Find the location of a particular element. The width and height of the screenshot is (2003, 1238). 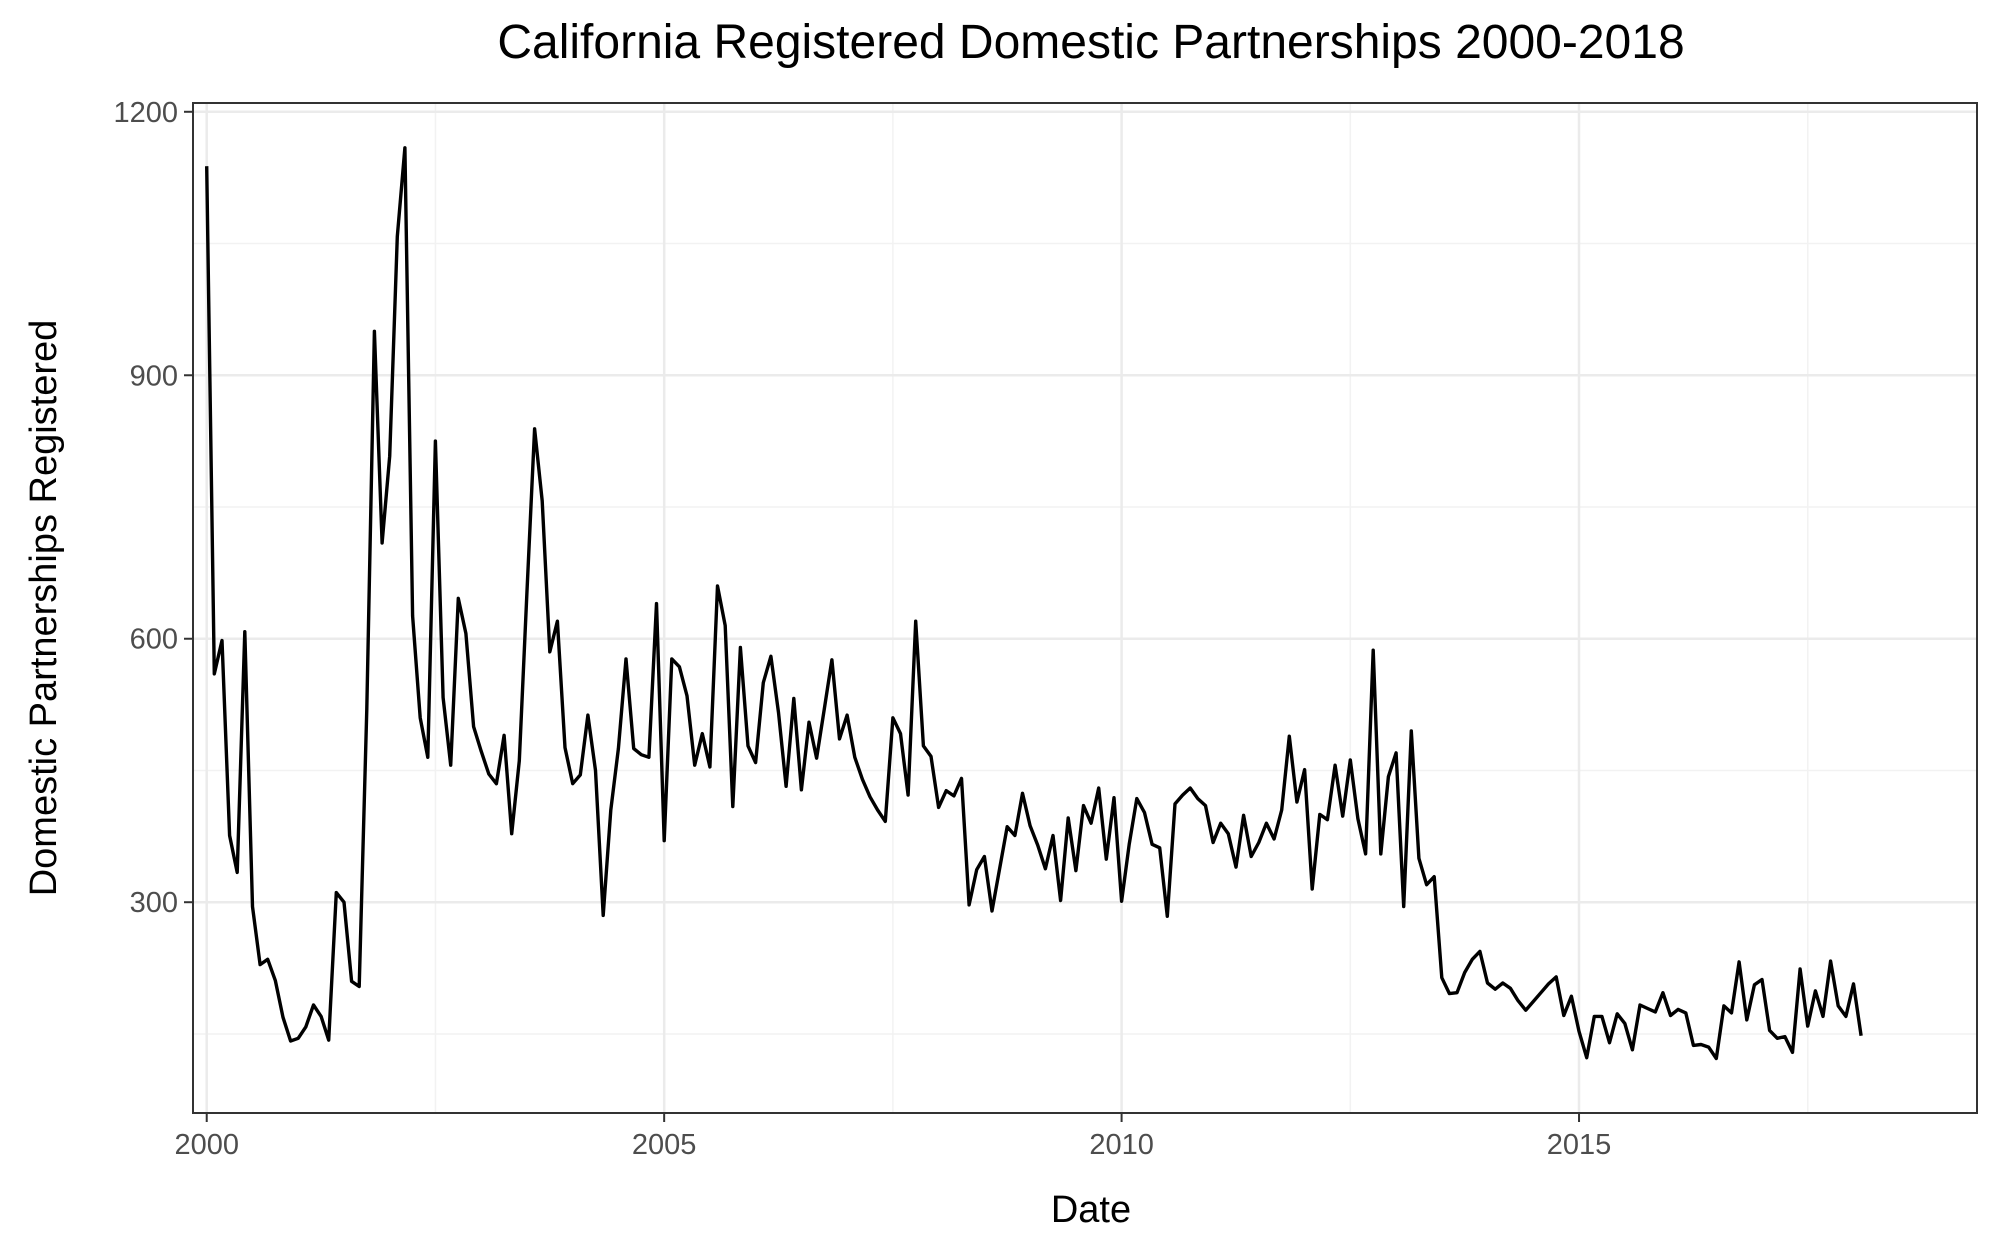

y-tick-label: 1200 is located at coordinates (145, 113).